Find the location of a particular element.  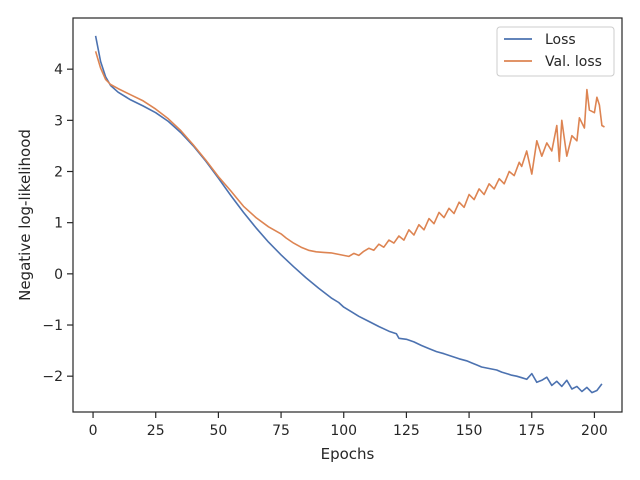

y-tick-label: 1 is located at coordinates (58, 224).